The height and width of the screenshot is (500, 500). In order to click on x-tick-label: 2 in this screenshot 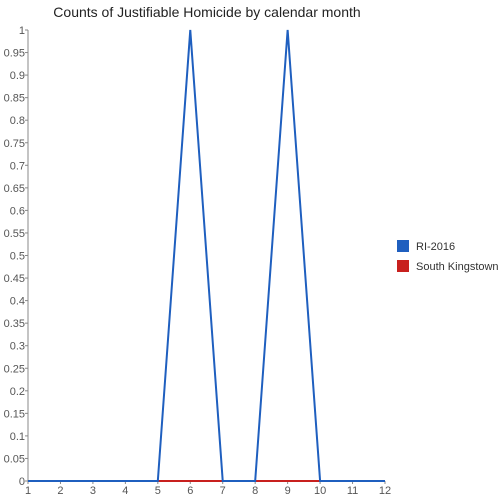, I will do `click(60, 491)`.